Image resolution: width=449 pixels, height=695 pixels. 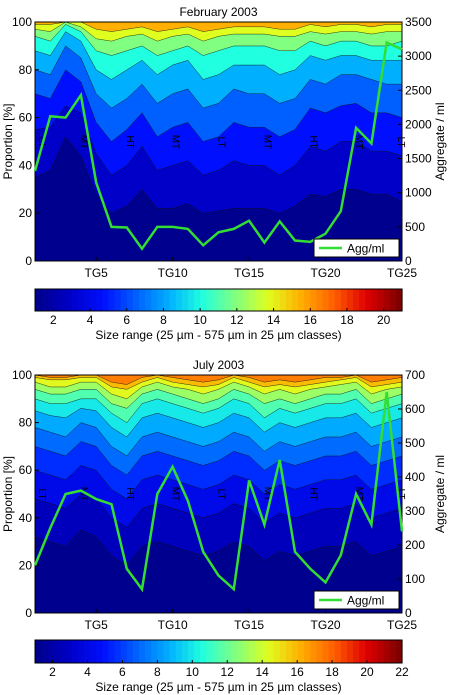 I want to click on y2-tick-label: 300, so click(x=415, y=511).